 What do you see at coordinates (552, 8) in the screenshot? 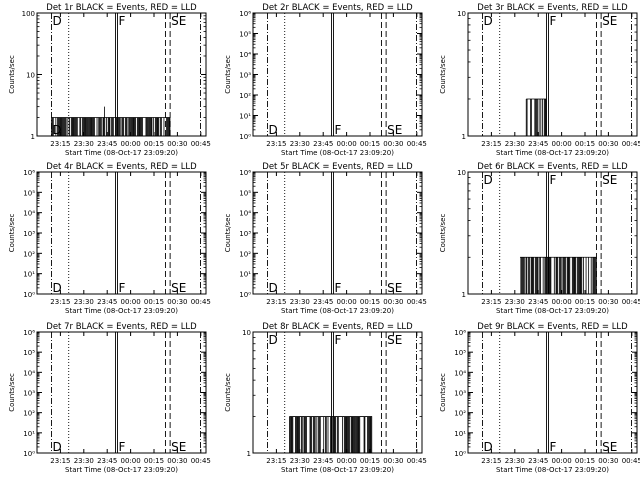
I see `panel-title: Det 3r BLACK = Events, RED = LLD` at bounding box center [552, 8].